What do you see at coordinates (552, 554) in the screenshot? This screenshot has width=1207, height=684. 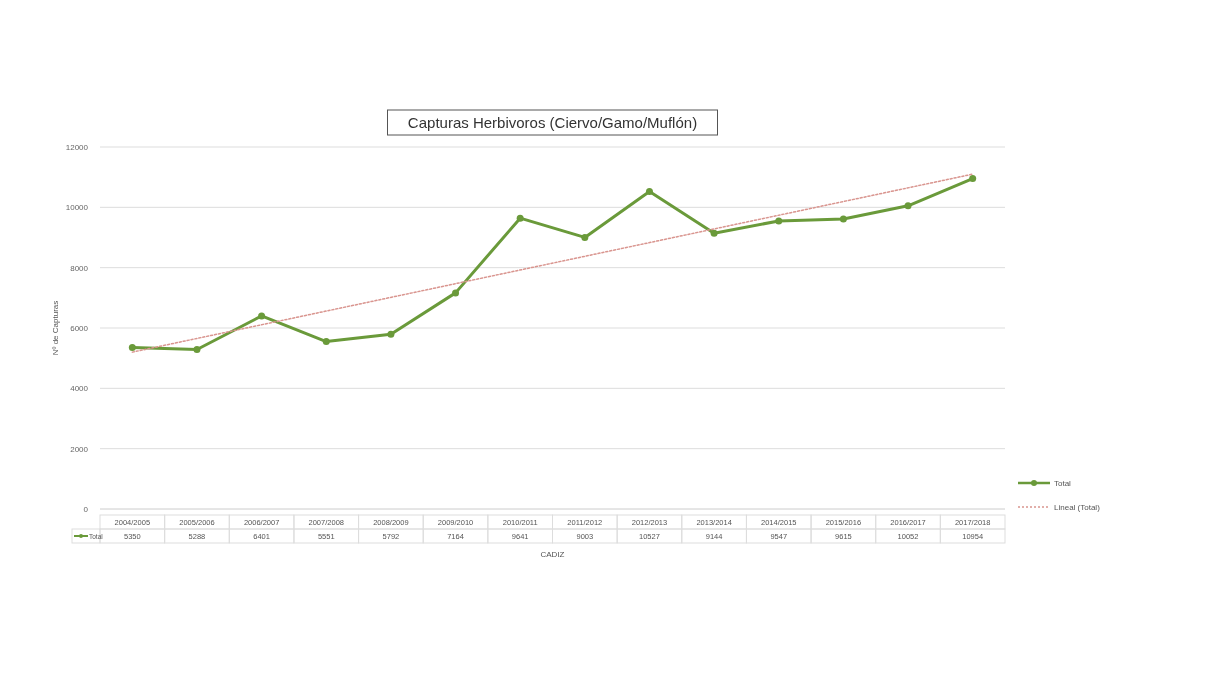 I see `x-axis-title: CADIZ` at bounding box center [552, 554].